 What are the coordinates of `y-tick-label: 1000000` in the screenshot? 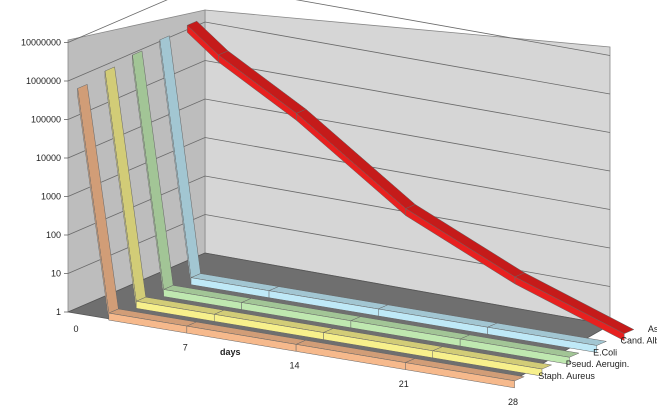 It's located at (43, 81).